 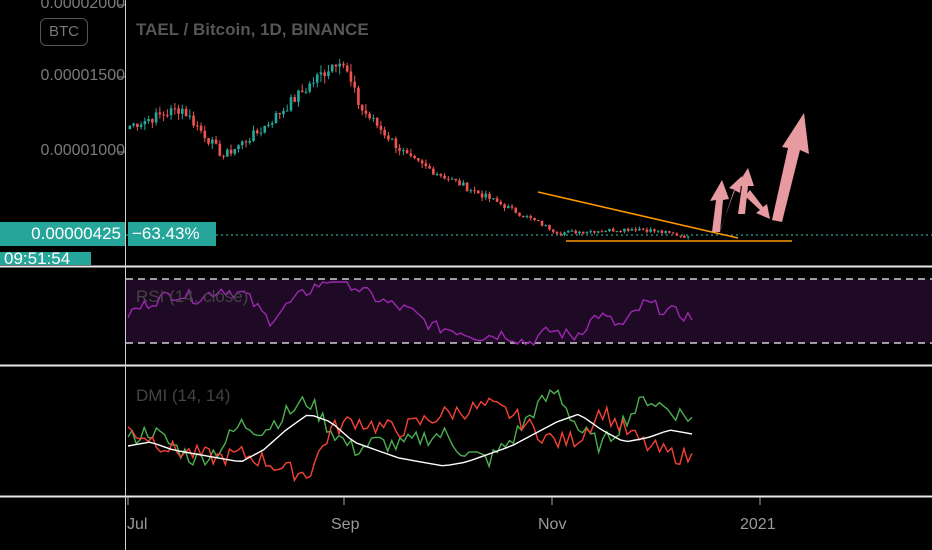 What do you see at coordinates (552, 524) in the screenshot?
I see `x-label-nov: Nov` at bounding box center [552, 524].